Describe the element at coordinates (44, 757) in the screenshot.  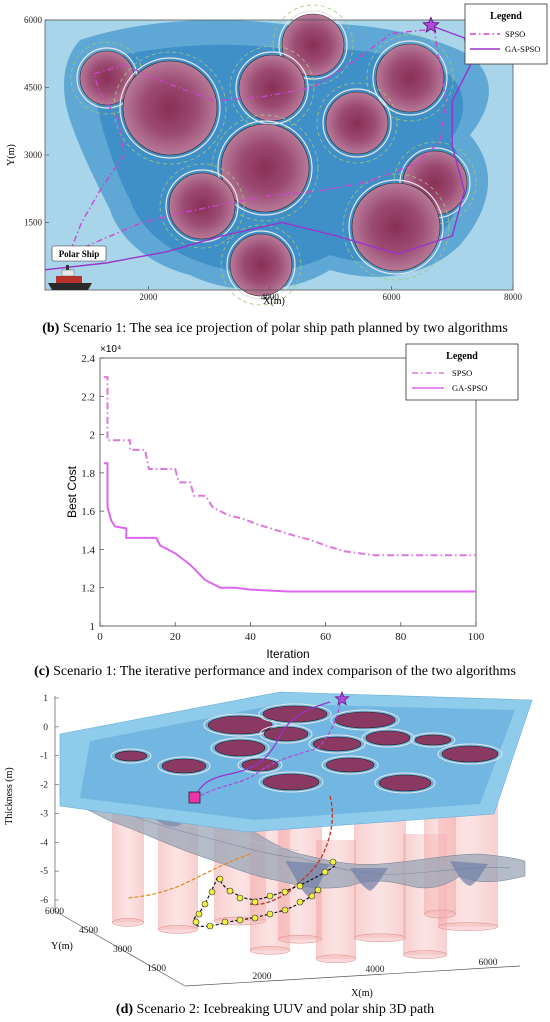
I see `z-tick-label-d: -1` at that location.